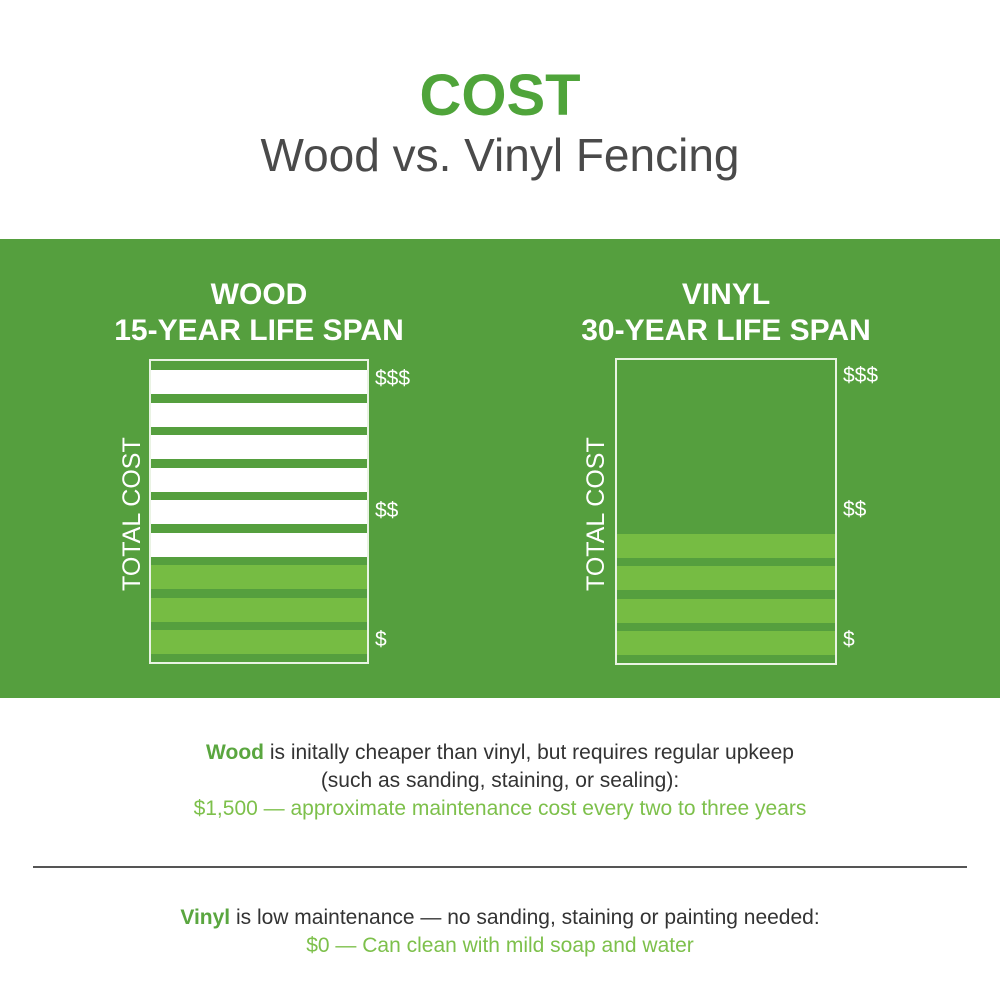 The image size is (1000, 1000). What do you see at coordinates (500, 155) in the screenshot?
I see `page-subtitle: Wood vs. Vinyl Fencing` at bounding box center [500, 155].